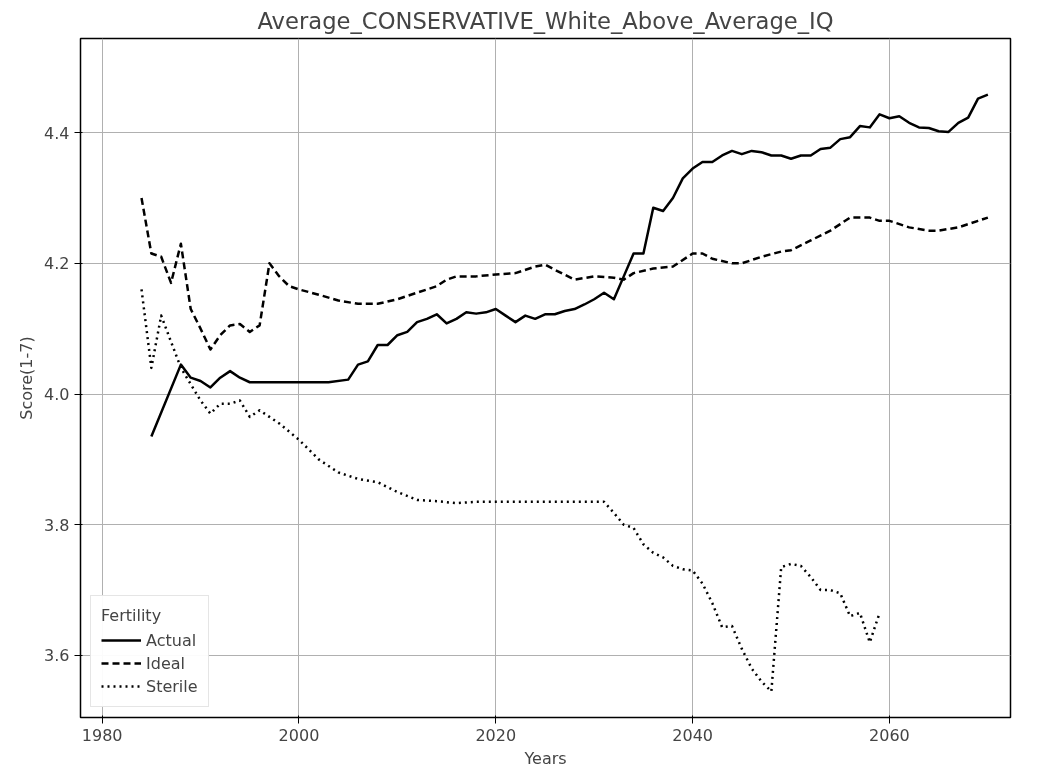 Image resolution: width=1050 pixels, height=780 pixels. I want to click on legend-title: Fertility, so click(132, 615).